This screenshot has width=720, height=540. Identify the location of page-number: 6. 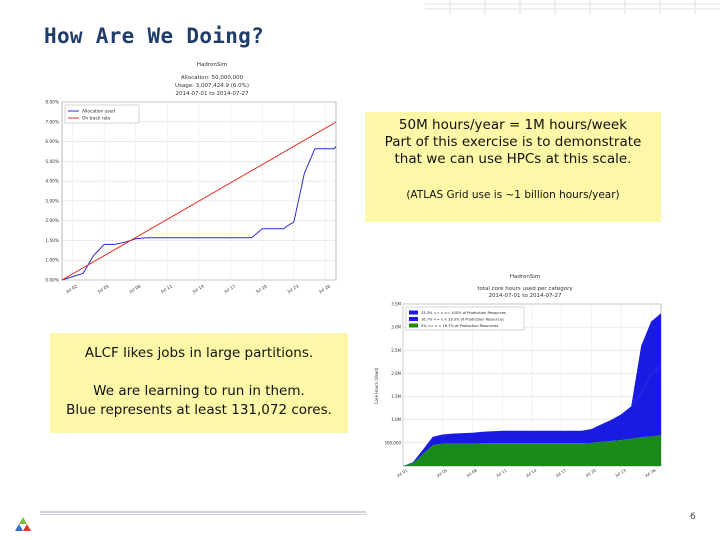
(693, 517).